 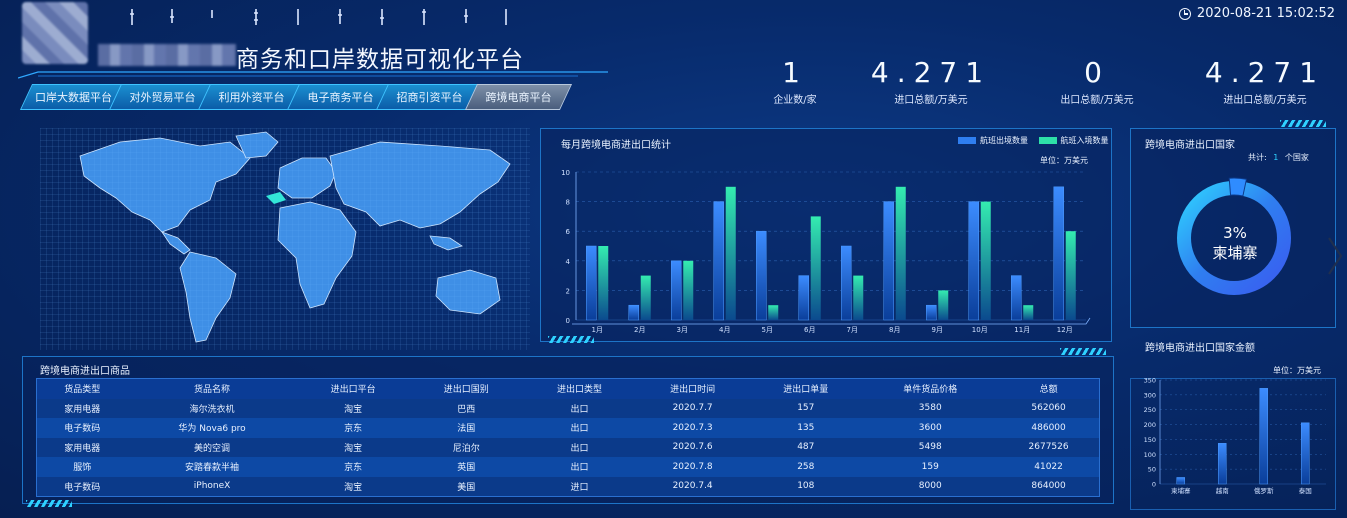 I want to click on table-cell: 2020.7.4, so click(x=692, y=486).